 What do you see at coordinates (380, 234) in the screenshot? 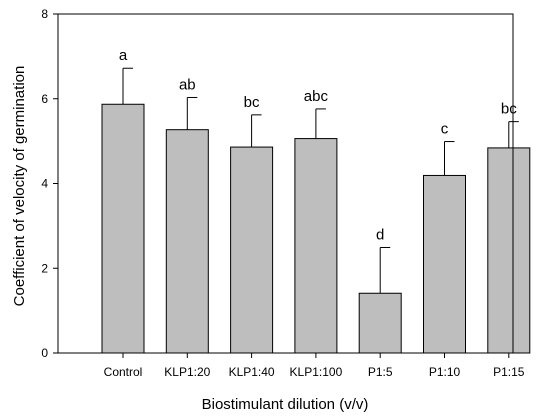
I see `significance-label: d` at bounding box center [380, 234].